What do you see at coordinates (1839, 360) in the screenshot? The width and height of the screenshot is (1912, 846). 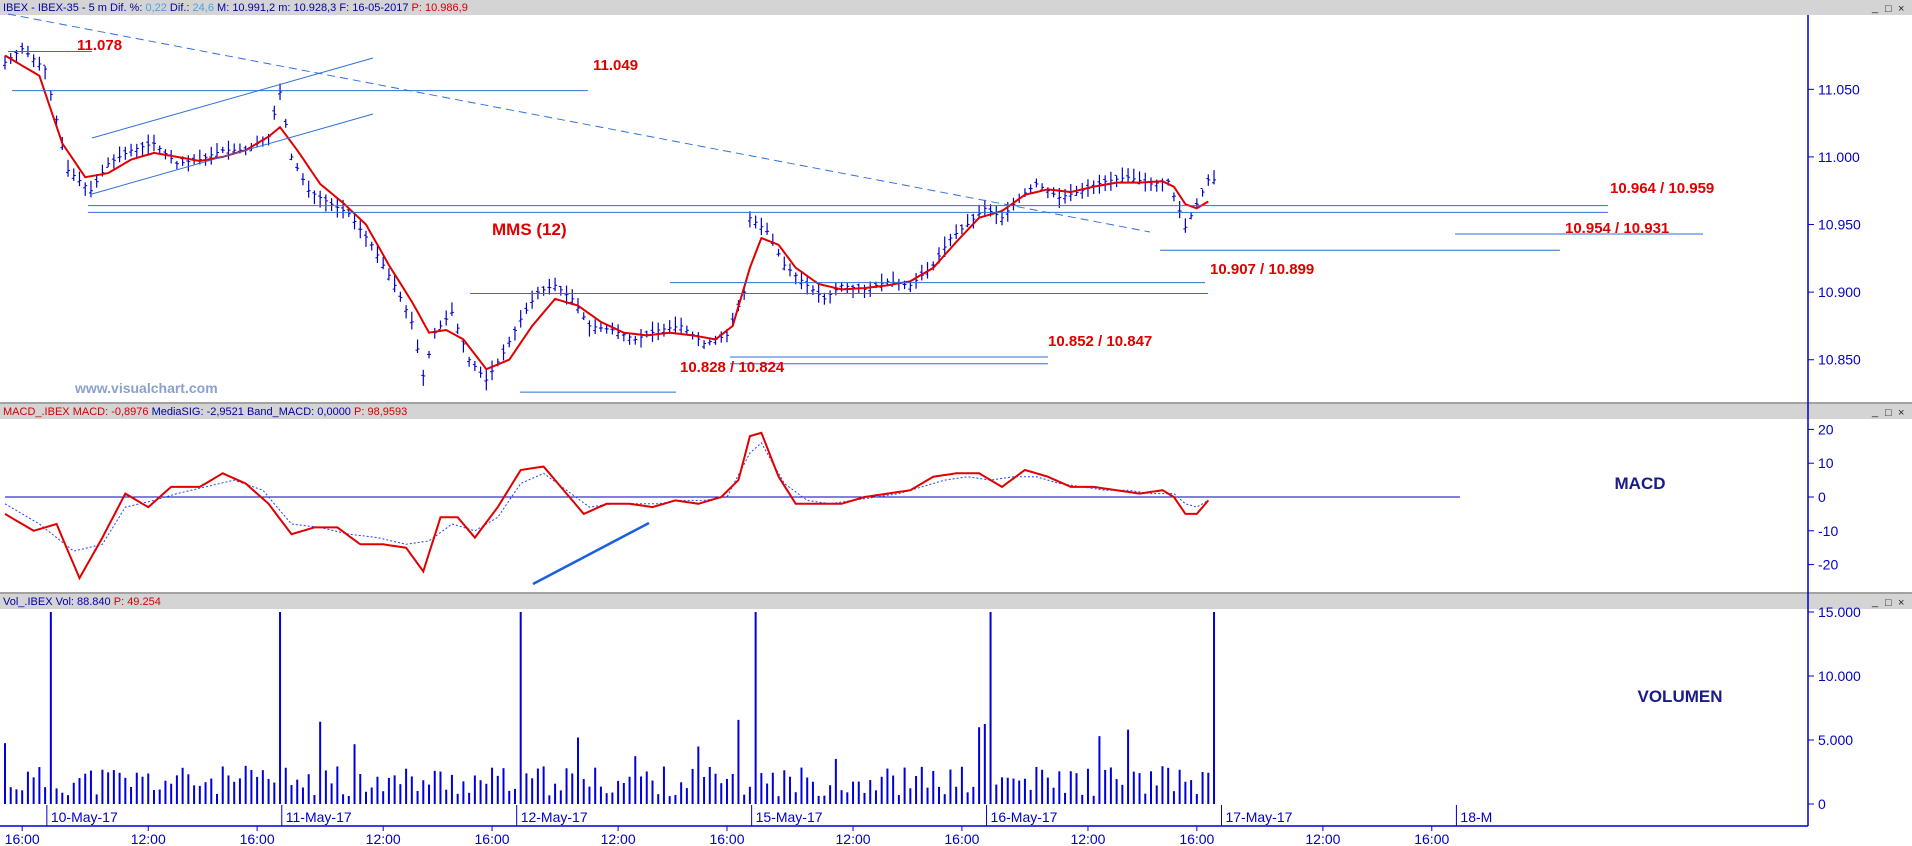 I see `price-tick-label: 10.850` at bounding box center [1839, 360].